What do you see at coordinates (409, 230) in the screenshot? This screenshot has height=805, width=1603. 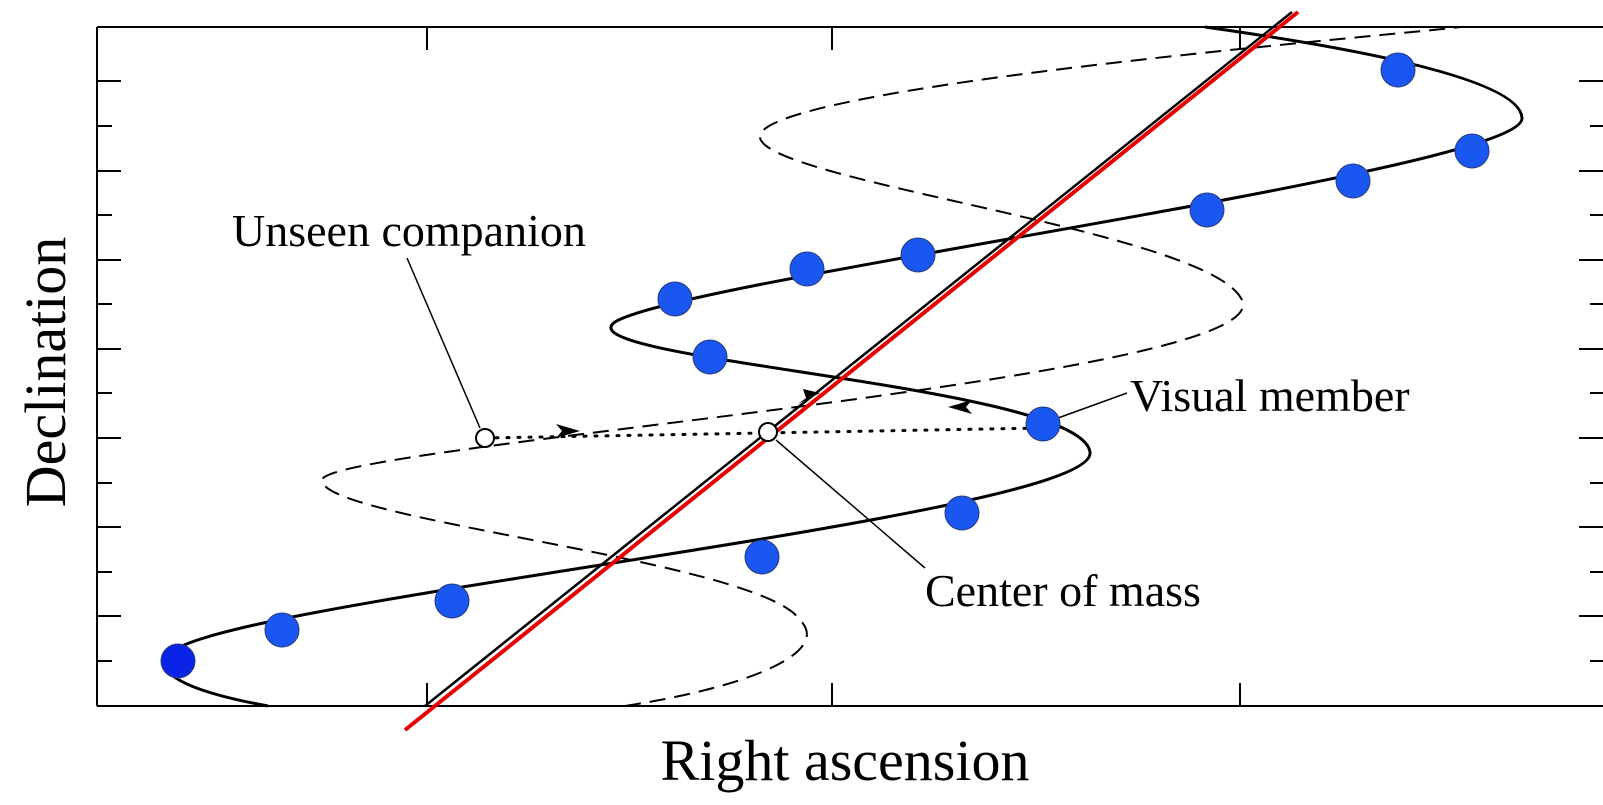 I see `unseen-companion-label: Unseen companion` at bounding box center [409, 230].